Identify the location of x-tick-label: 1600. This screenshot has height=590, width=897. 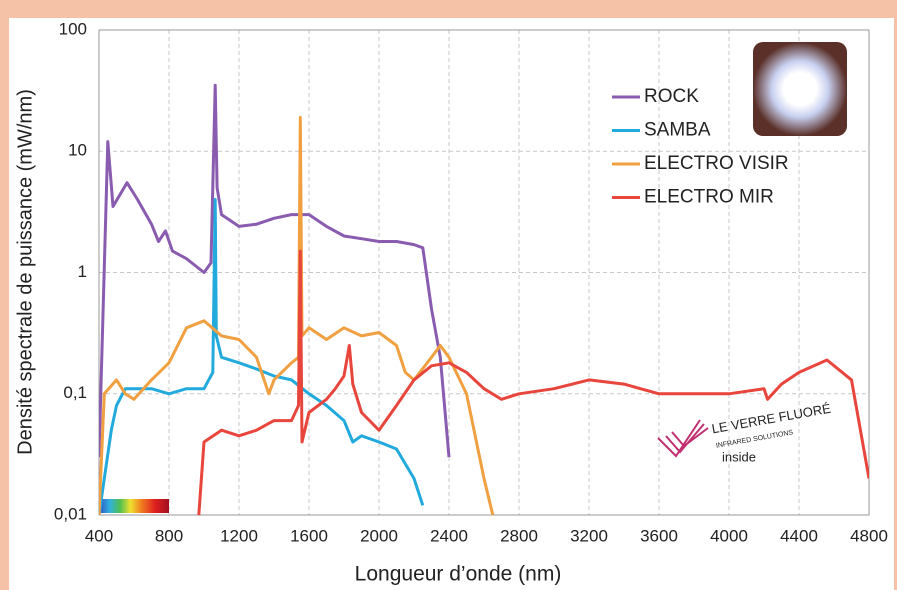
(309, 535).